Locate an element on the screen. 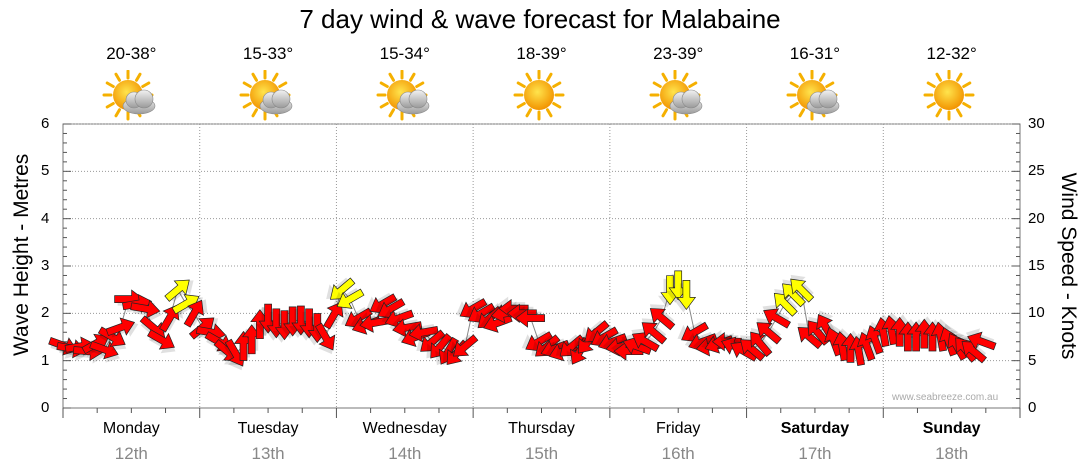 This screenshot has height=475, width=1080. y-left-tick-label: 2 is located at coordinates (45, 313).